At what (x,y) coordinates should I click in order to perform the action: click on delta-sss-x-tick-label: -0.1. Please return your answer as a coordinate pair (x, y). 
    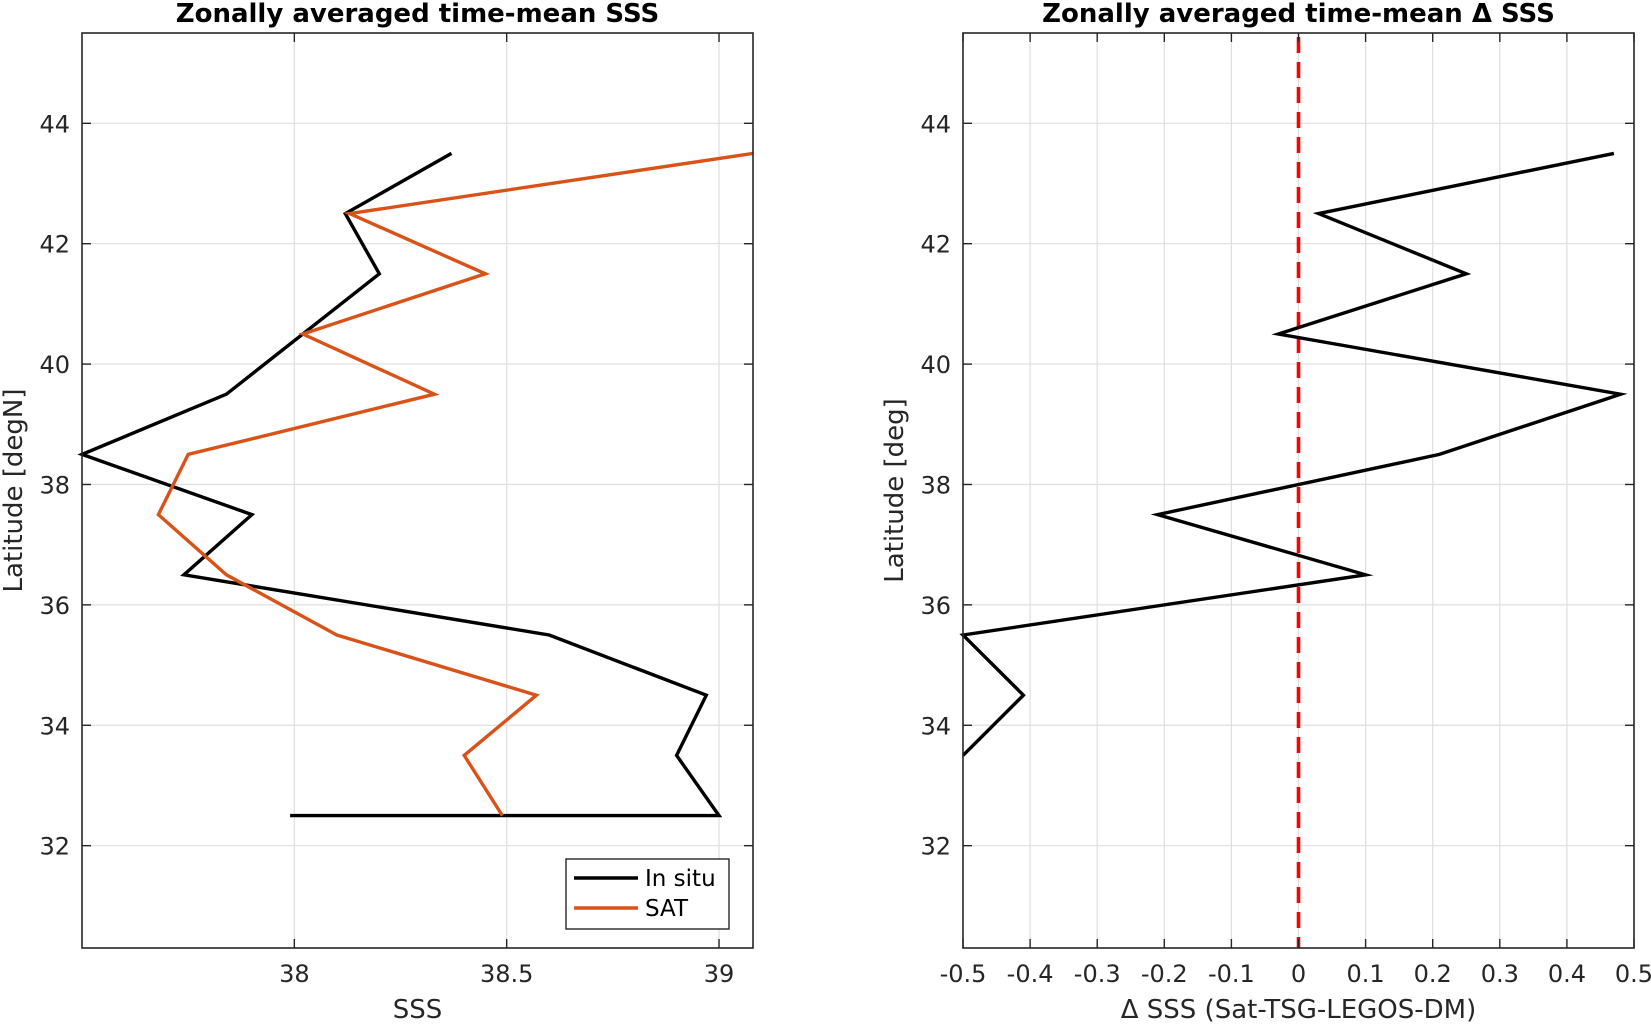
    Looking at the image, I should click on (1231, 974).